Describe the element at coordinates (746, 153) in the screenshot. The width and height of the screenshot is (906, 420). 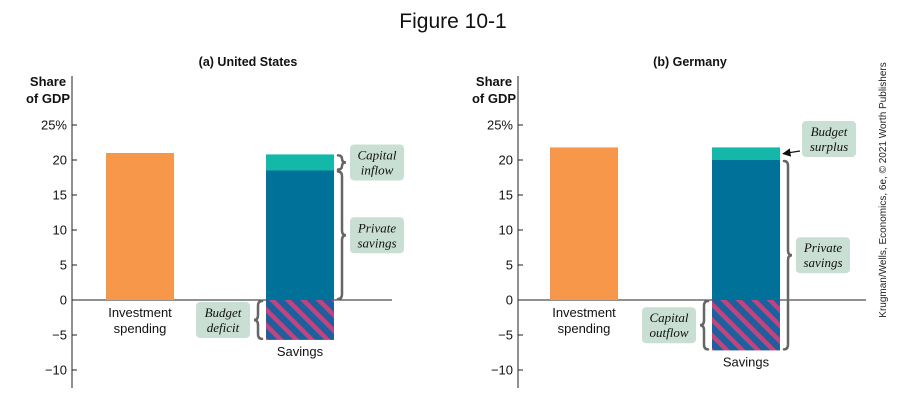
I see `savings-segment-budget-surplus` at that location.